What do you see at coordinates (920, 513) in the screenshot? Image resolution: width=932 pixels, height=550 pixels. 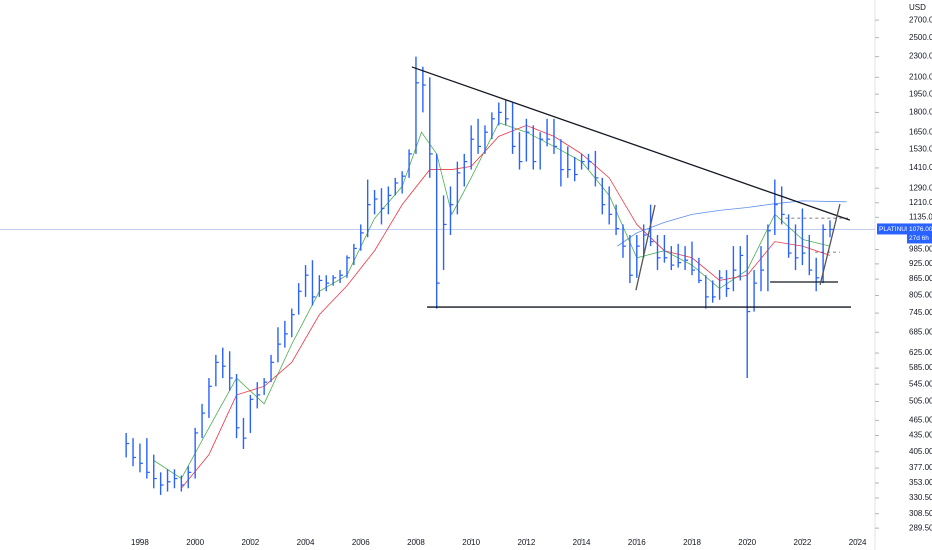 I see `y-tick-label: 308.50` at bounding box center [920, 513].